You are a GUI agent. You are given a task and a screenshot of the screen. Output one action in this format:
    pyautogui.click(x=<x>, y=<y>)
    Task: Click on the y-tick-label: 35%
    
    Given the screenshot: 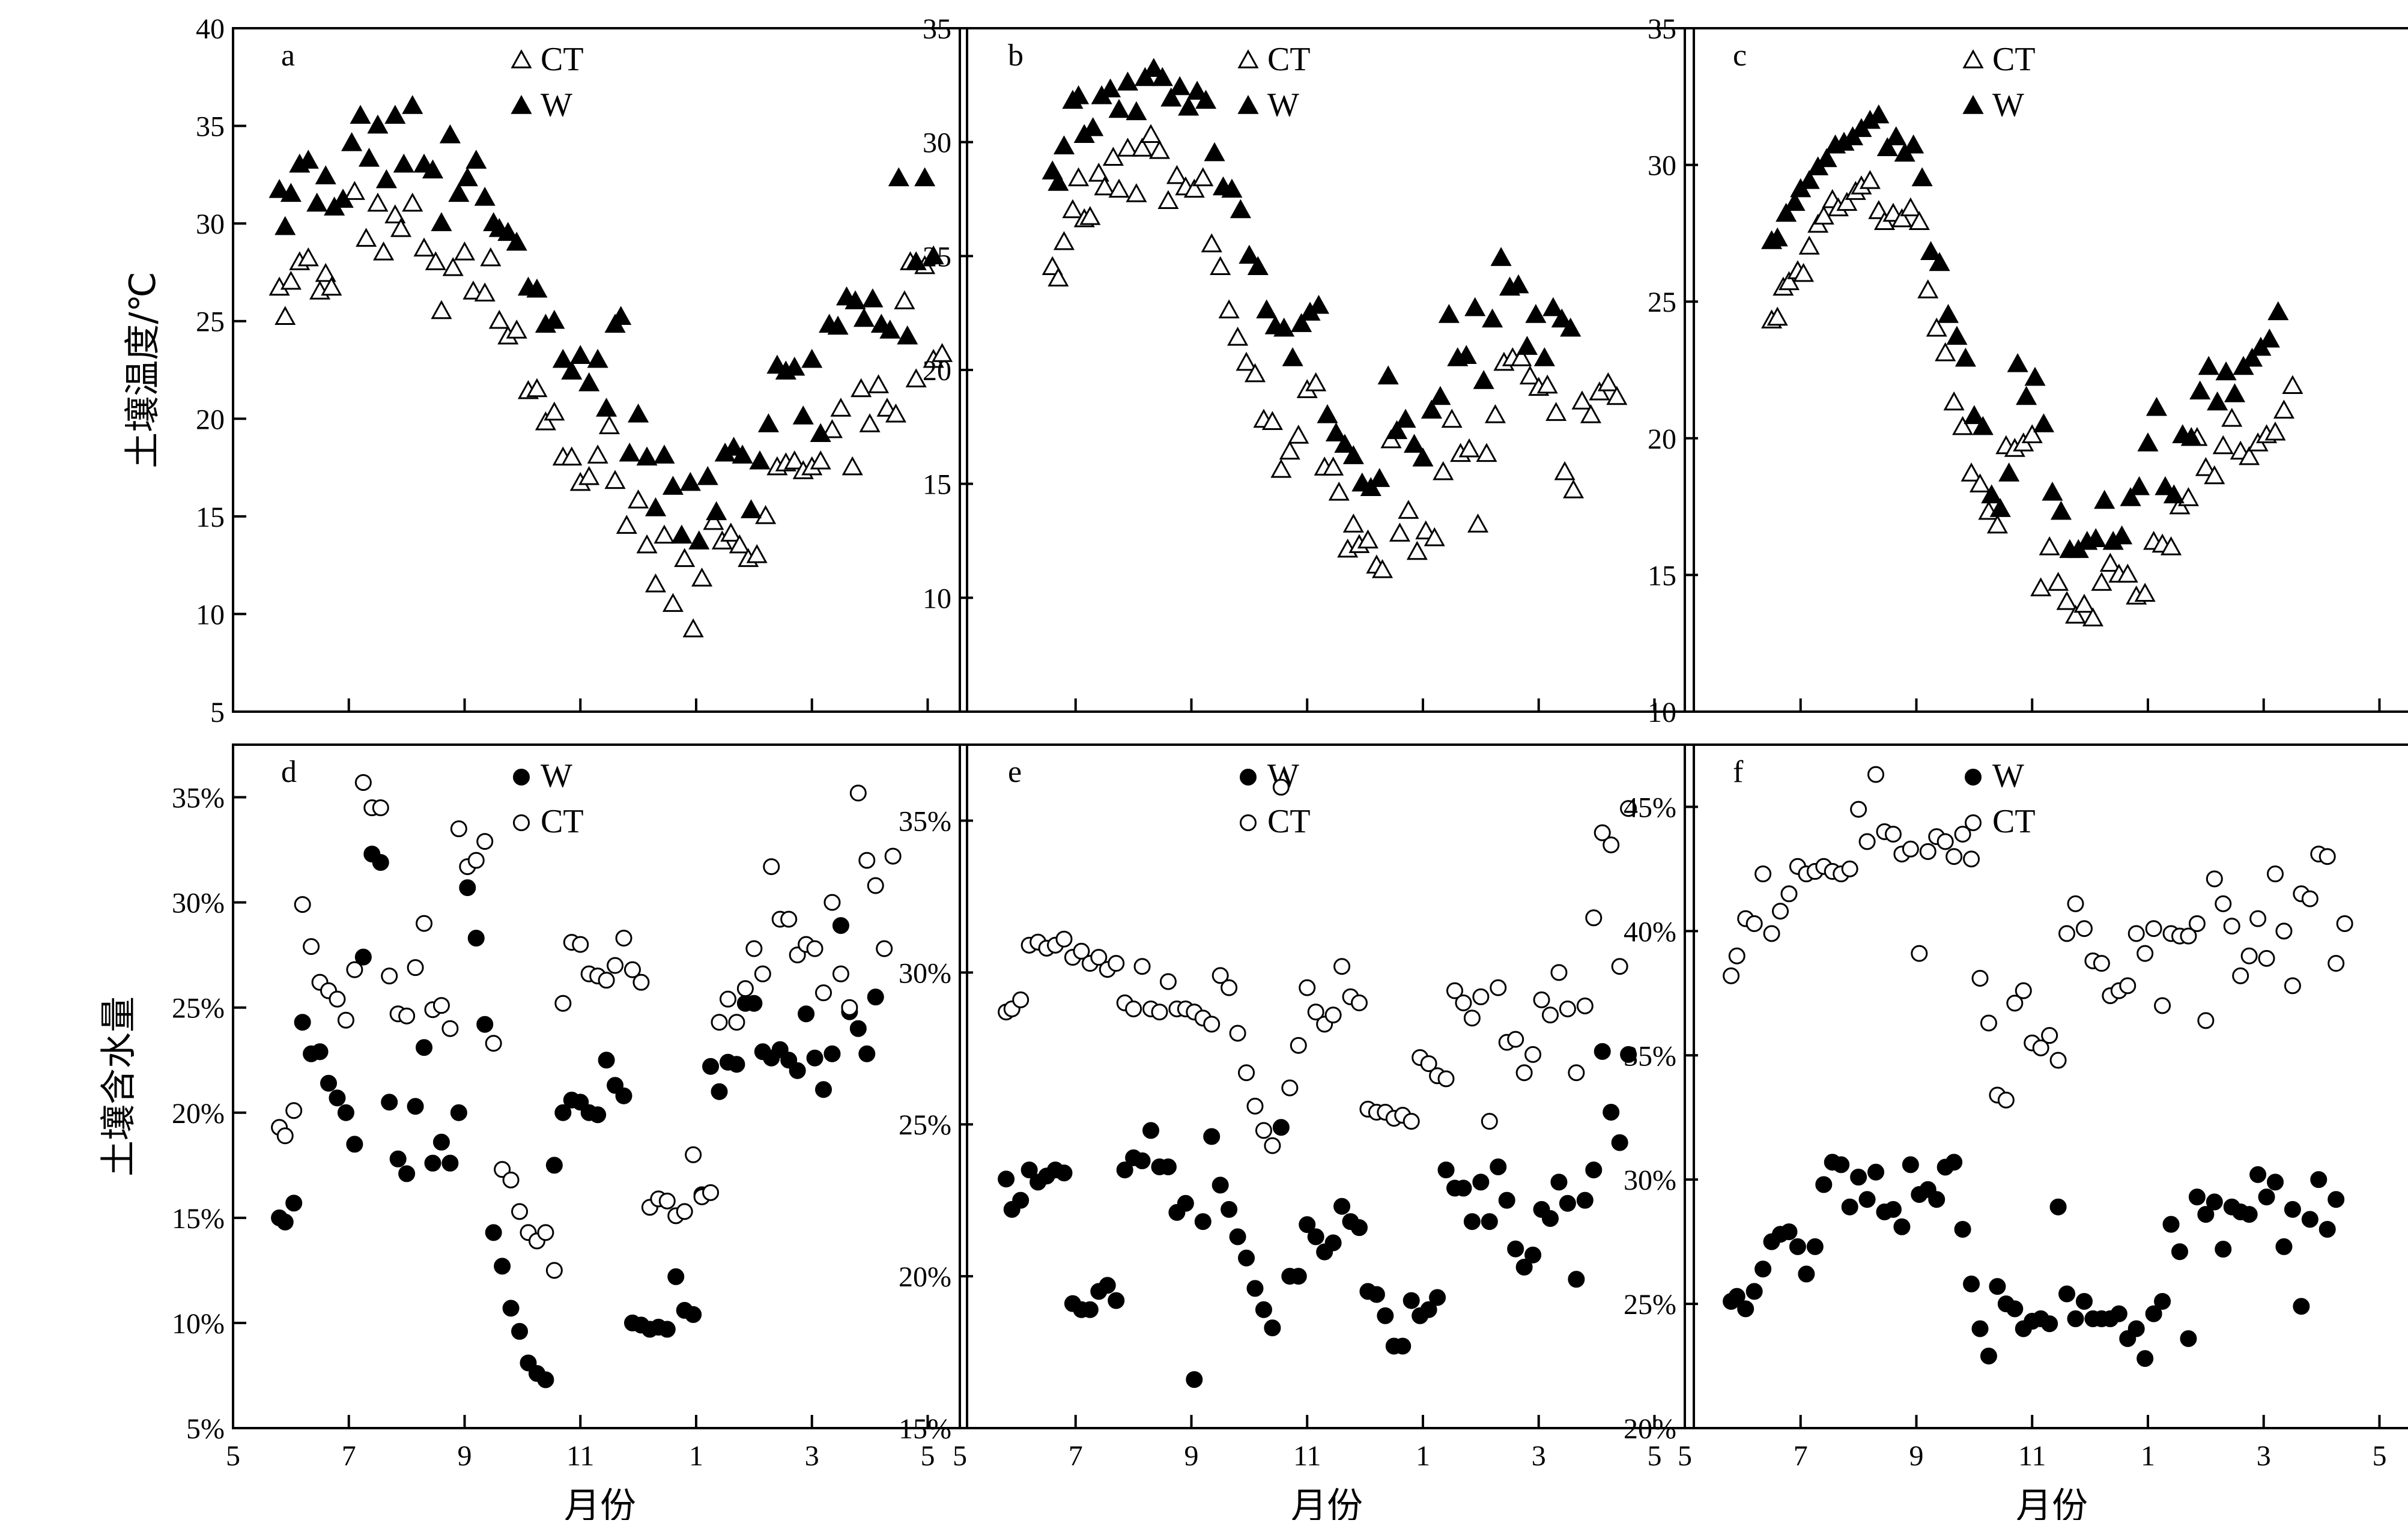 What is the action you would take?
    pyautogui.click(x=198, y=798)
    